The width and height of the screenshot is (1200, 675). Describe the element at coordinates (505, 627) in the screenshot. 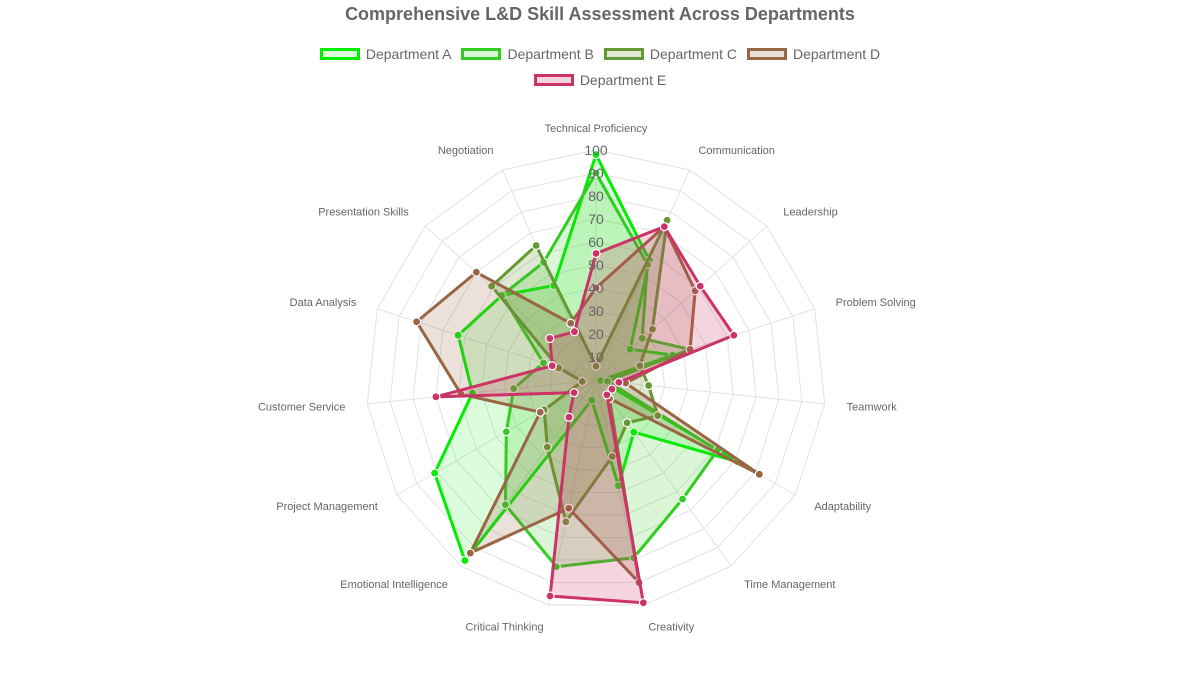

I see `axis-label: Critical Thinking` at that location.